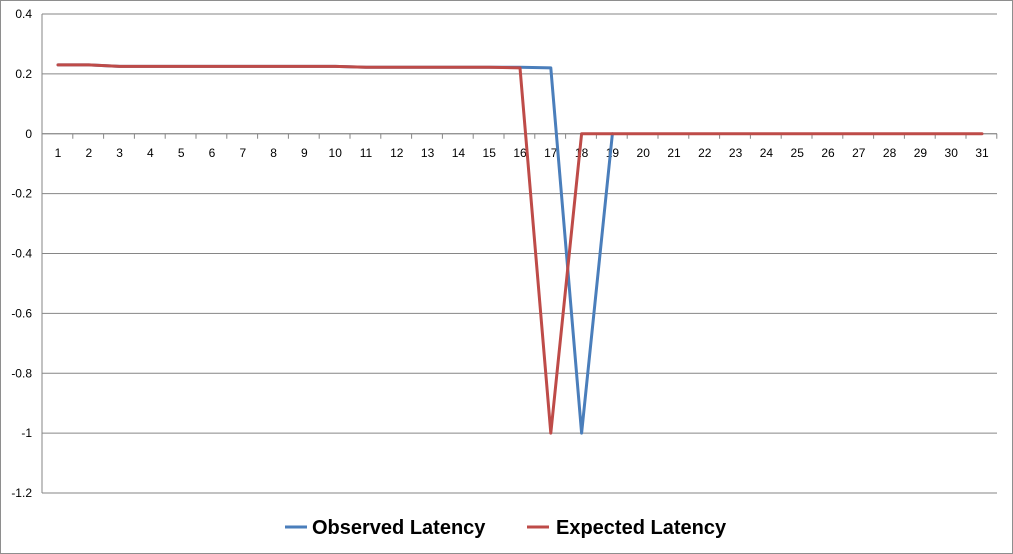 This screenshot has width=1013, height=554. I want to click on x-tick-label: 7, so click(242, 153).